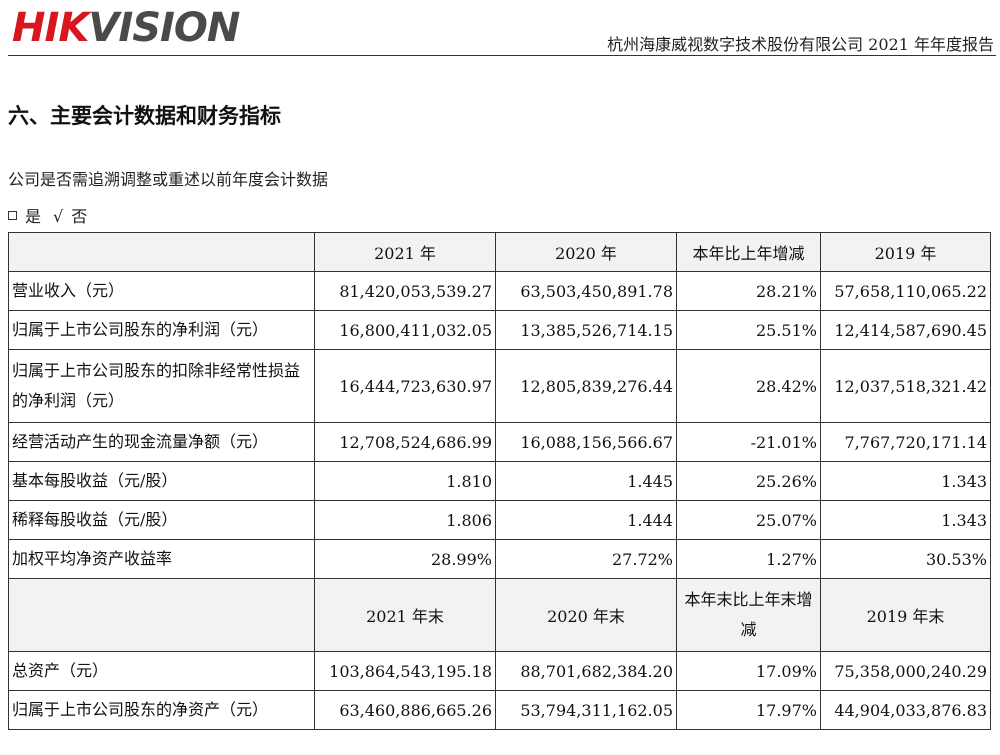 This screenshot has width=1000, height=755. What do you see at coordinates (58, 216) in the screenshot?
I see `check-mark-icon: √` at bounding box center [58, 216].